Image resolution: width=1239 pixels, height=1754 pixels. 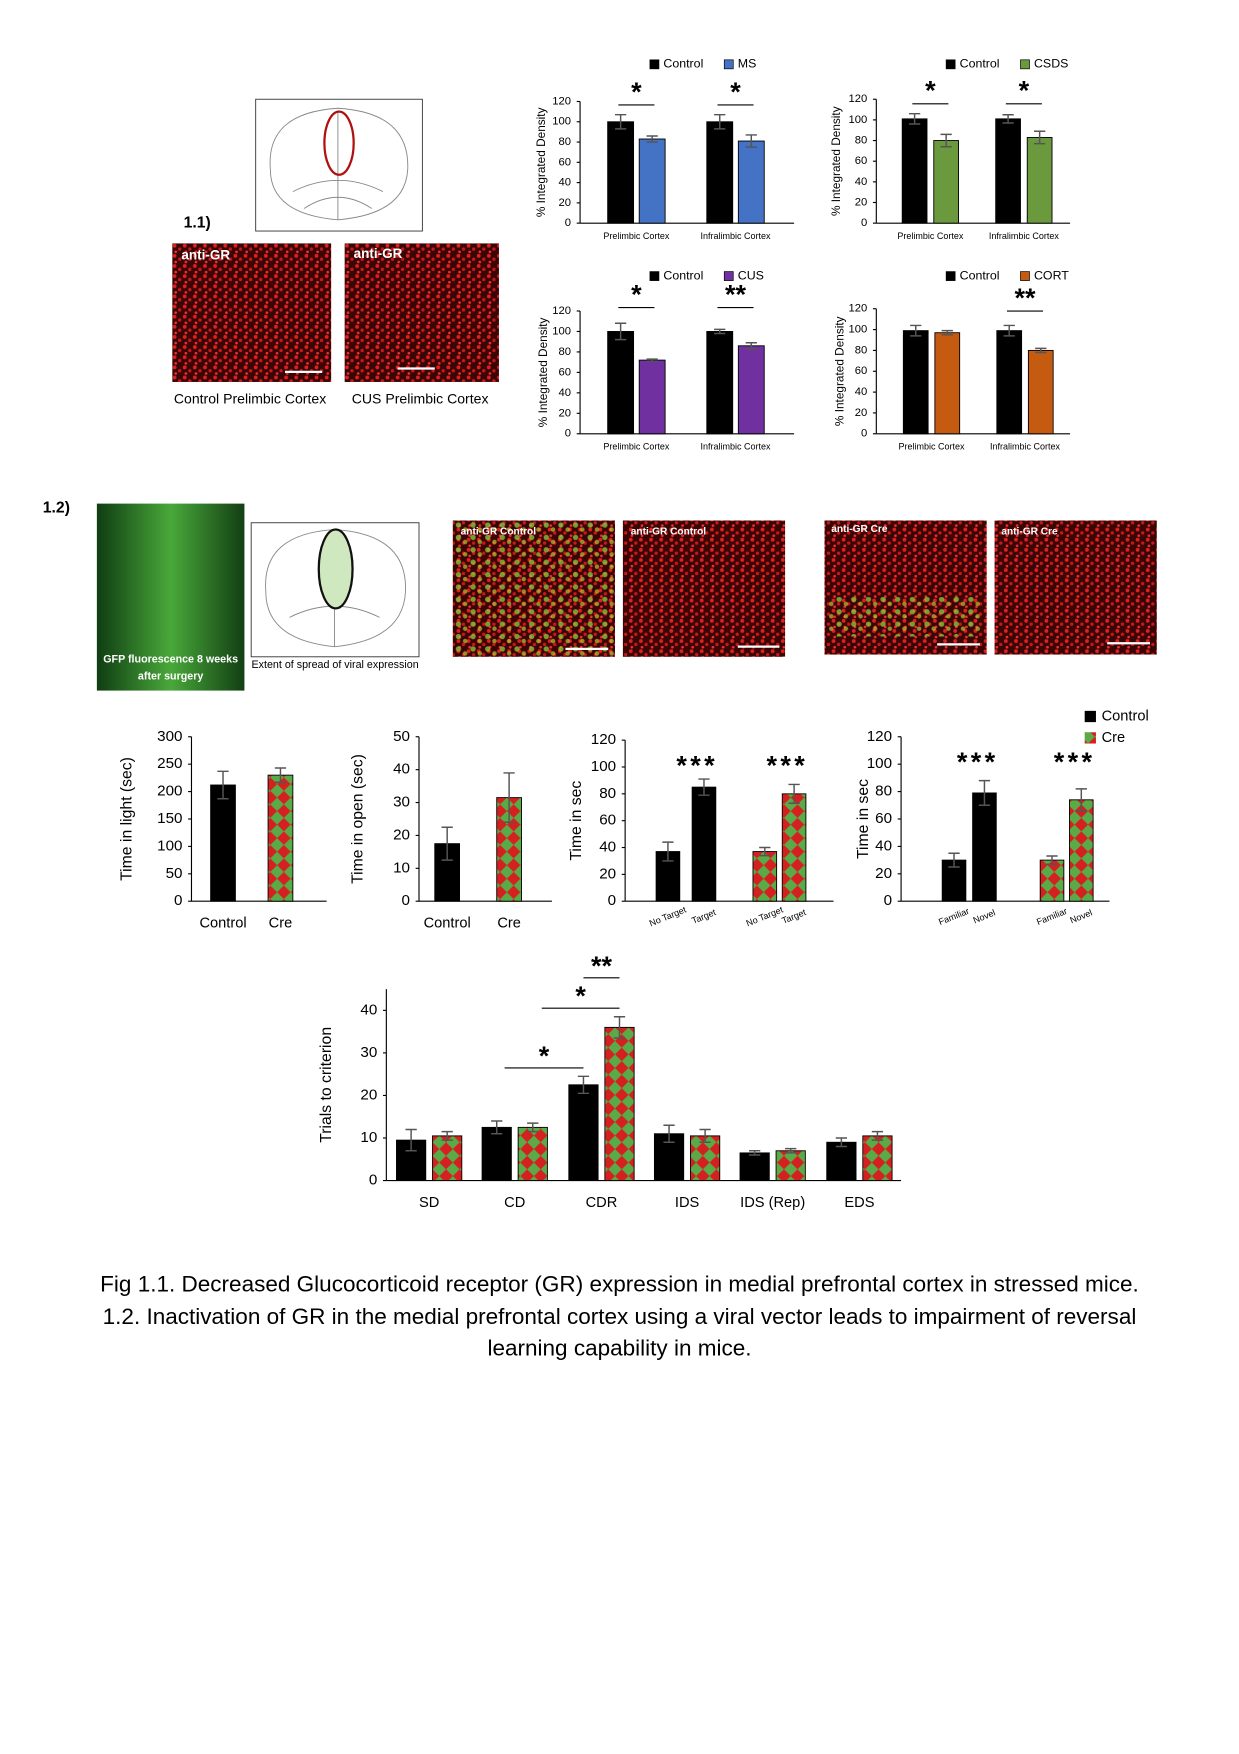 I want to click on x-tick-label: SD, so click(x=429, y=1203).